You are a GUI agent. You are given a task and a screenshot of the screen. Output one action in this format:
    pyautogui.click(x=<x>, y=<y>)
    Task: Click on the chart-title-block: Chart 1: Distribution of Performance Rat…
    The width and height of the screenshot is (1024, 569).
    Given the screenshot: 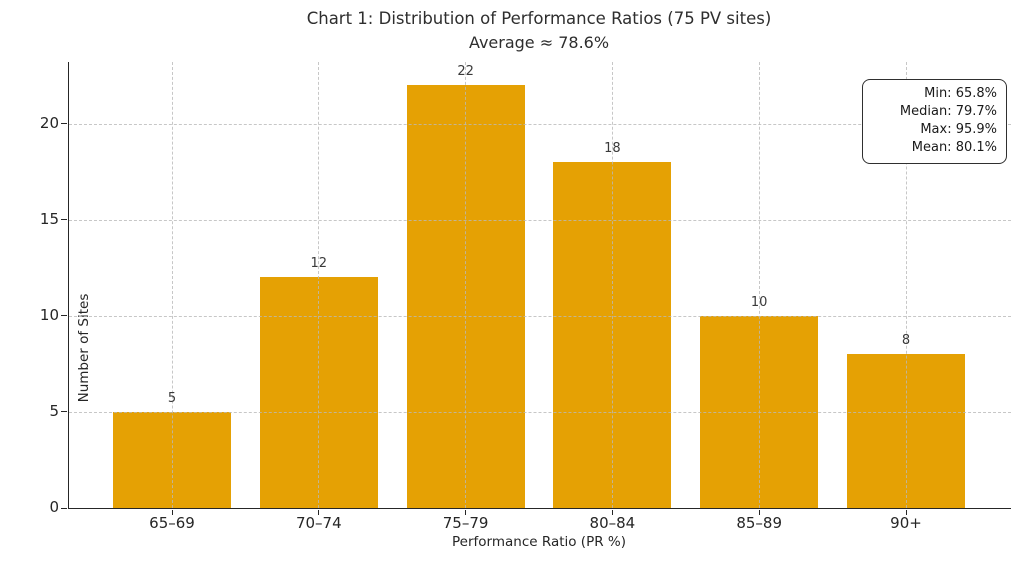 What is the action you would take?
    pyautogui.click(x=539, y=31)
    